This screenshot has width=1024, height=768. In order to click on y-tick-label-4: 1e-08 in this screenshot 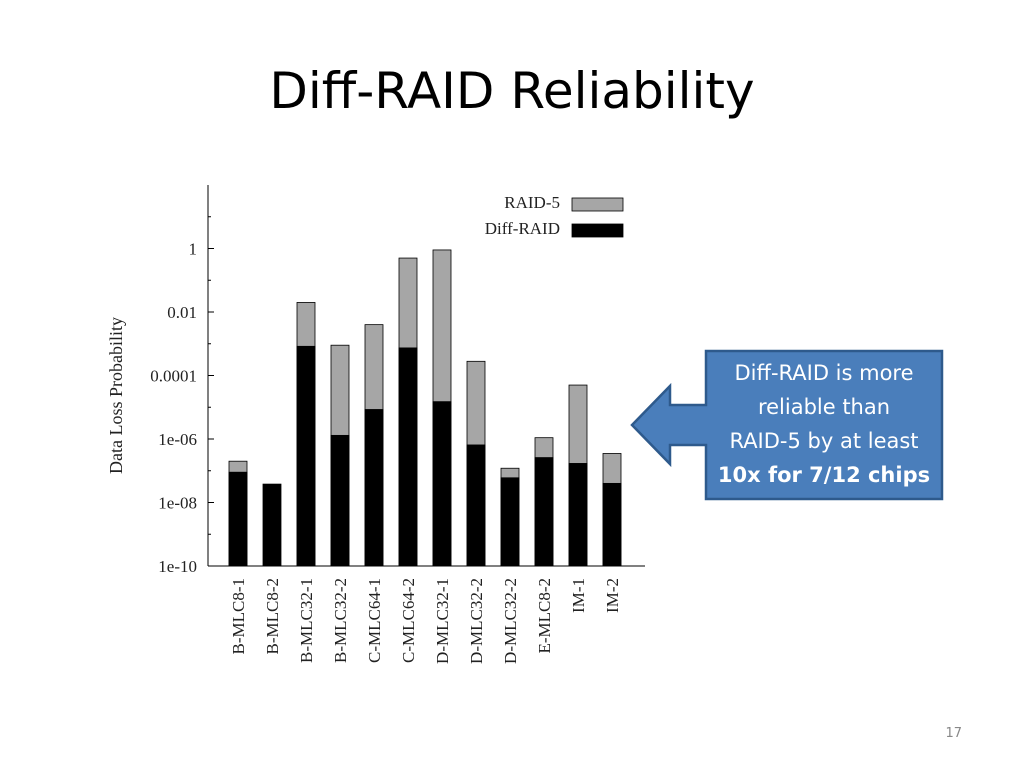, I will do `click(177, 503)`.